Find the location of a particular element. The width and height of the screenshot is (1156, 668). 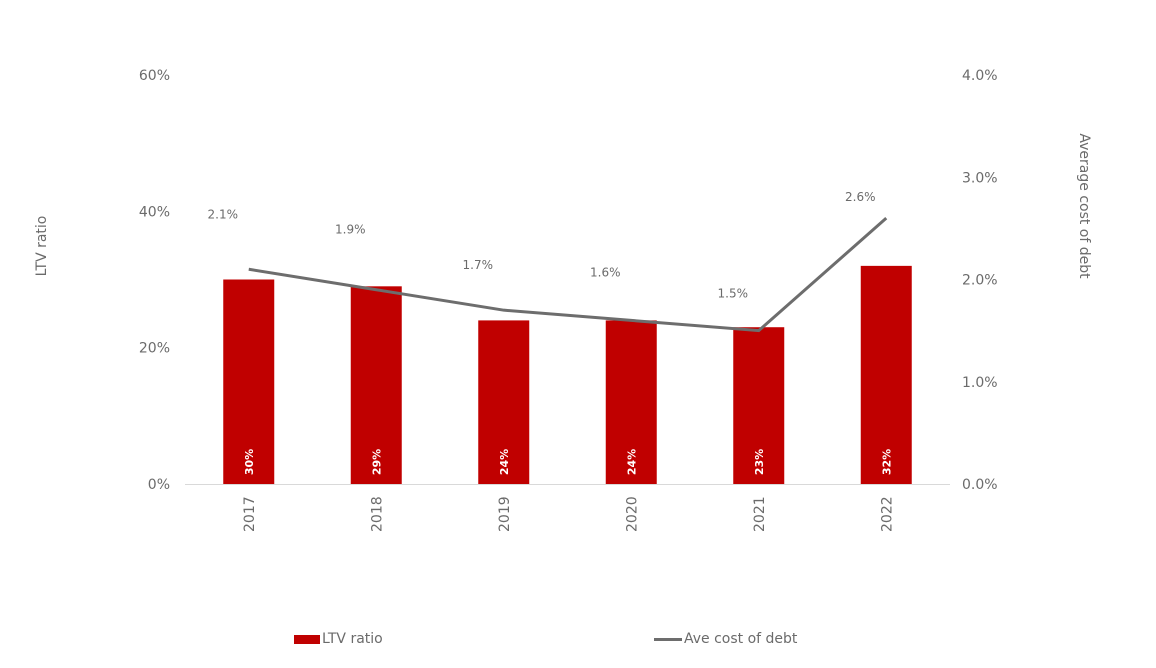

x-tick-label: 2018 is located at coordinates (377, 514).